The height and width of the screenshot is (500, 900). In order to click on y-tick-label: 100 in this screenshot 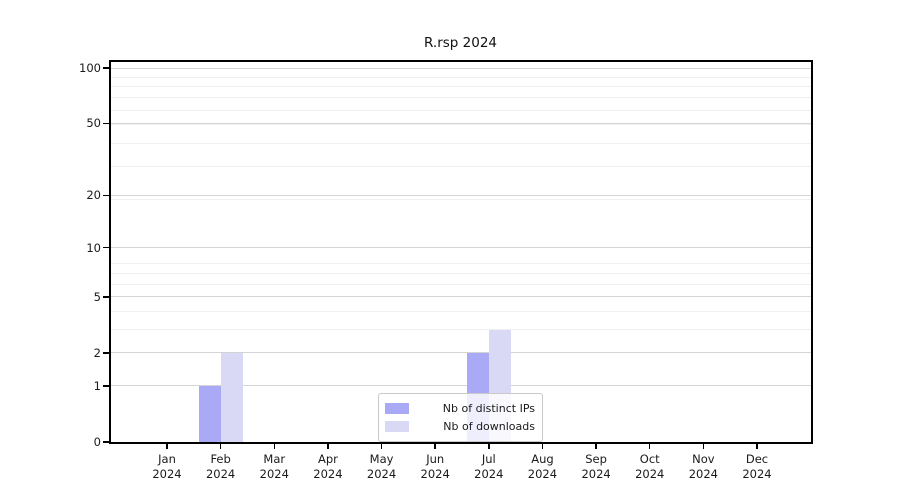, I will do `click(90, 68)`.